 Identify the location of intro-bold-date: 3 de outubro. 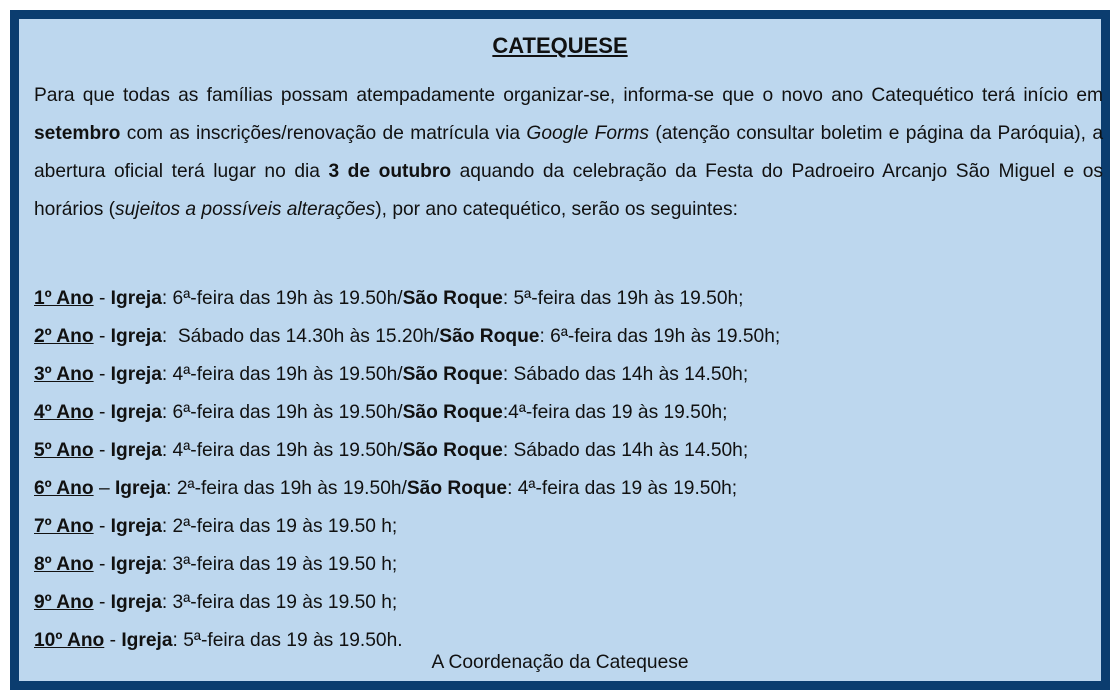
(390, 171).